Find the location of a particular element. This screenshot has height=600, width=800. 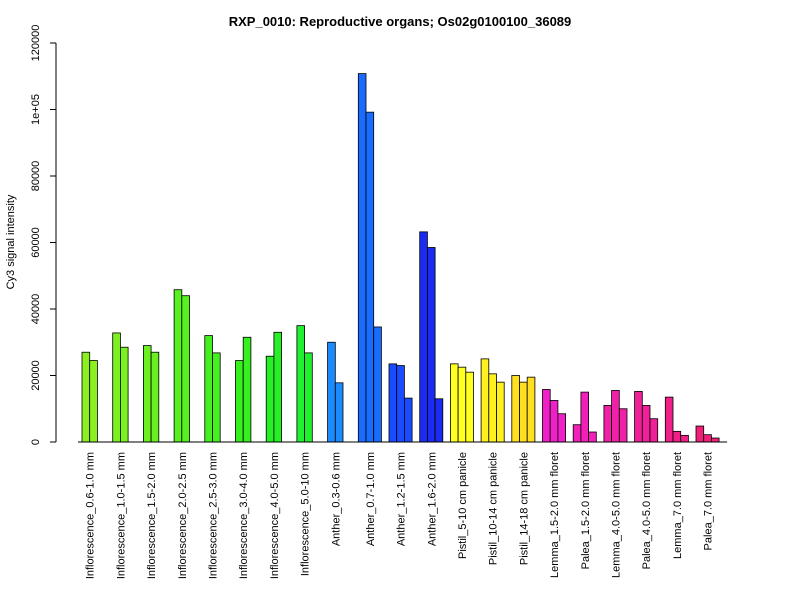

x-tick-label: Anther_1.2-1.5 mm is located at coordinates (402, 499).